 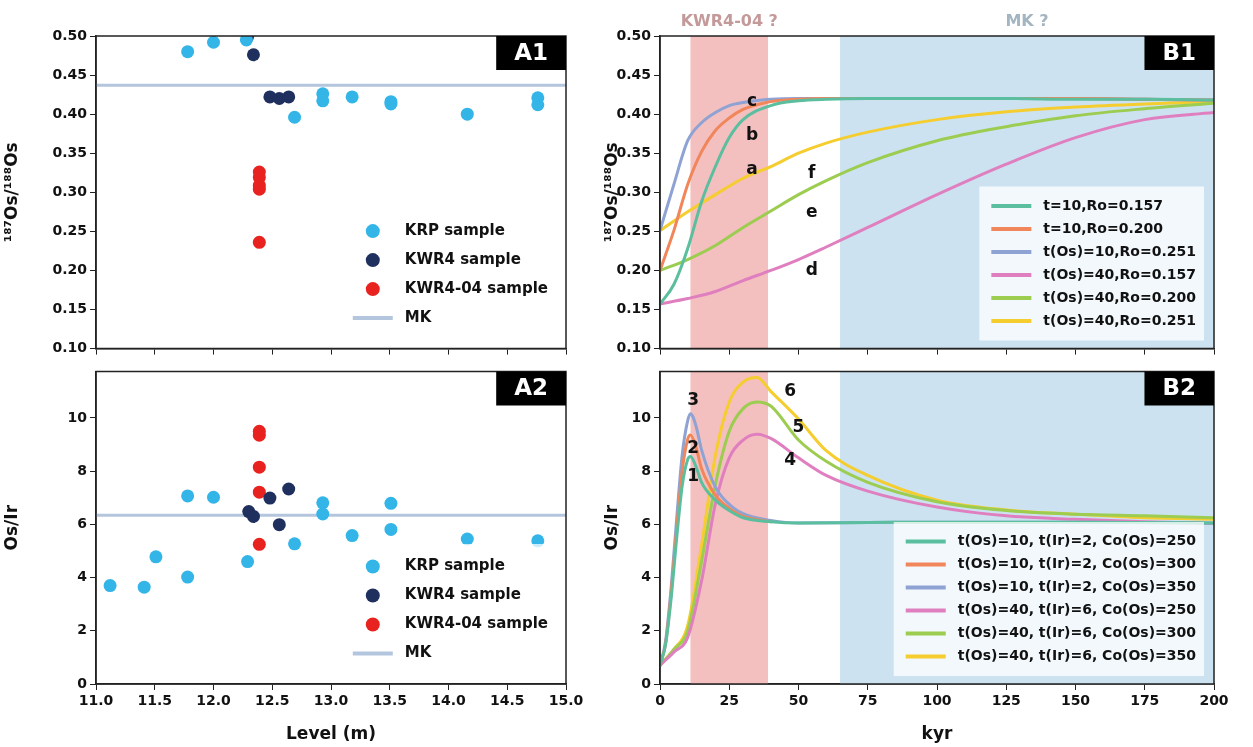 I want to click on annotation: d, so click(x=811, y=269).